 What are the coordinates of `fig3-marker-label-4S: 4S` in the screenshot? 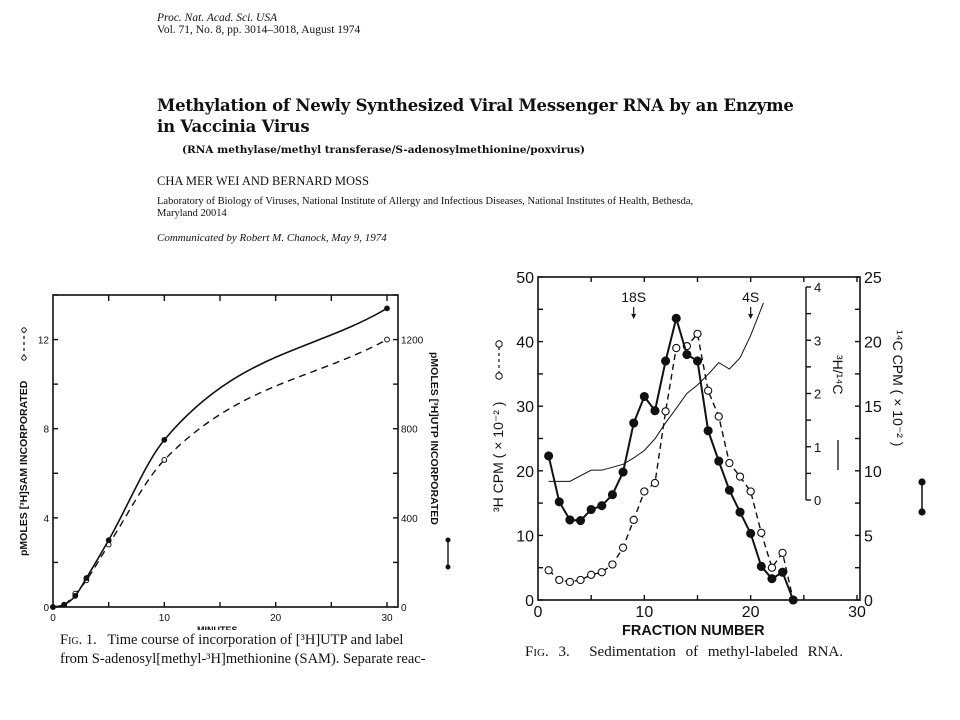 It's located at (750, 297).